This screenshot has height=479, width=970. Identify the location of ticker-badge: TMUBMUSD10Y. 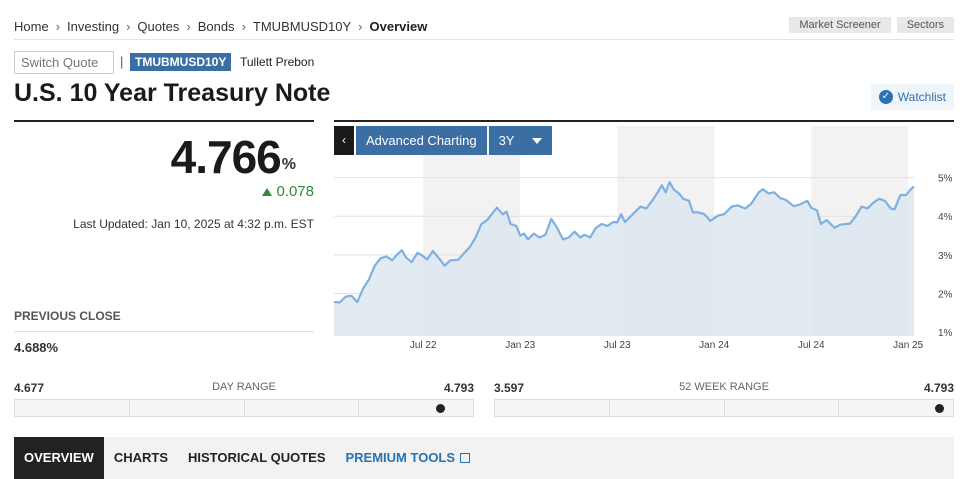
(181, 62).